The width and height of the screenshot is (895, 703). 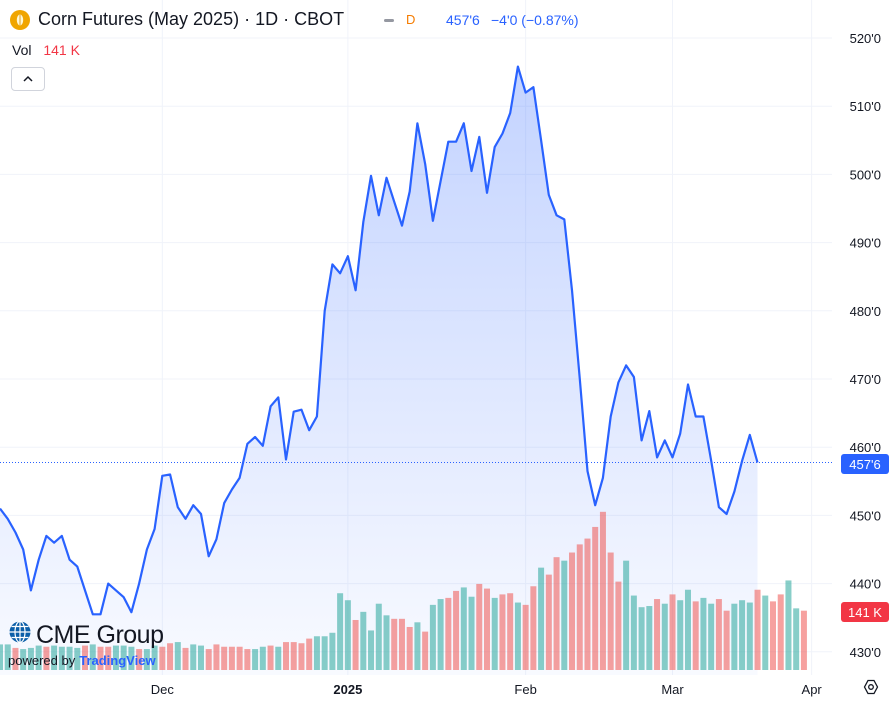 I want to click on last-price: 457'6, so click(x=463, y=20).